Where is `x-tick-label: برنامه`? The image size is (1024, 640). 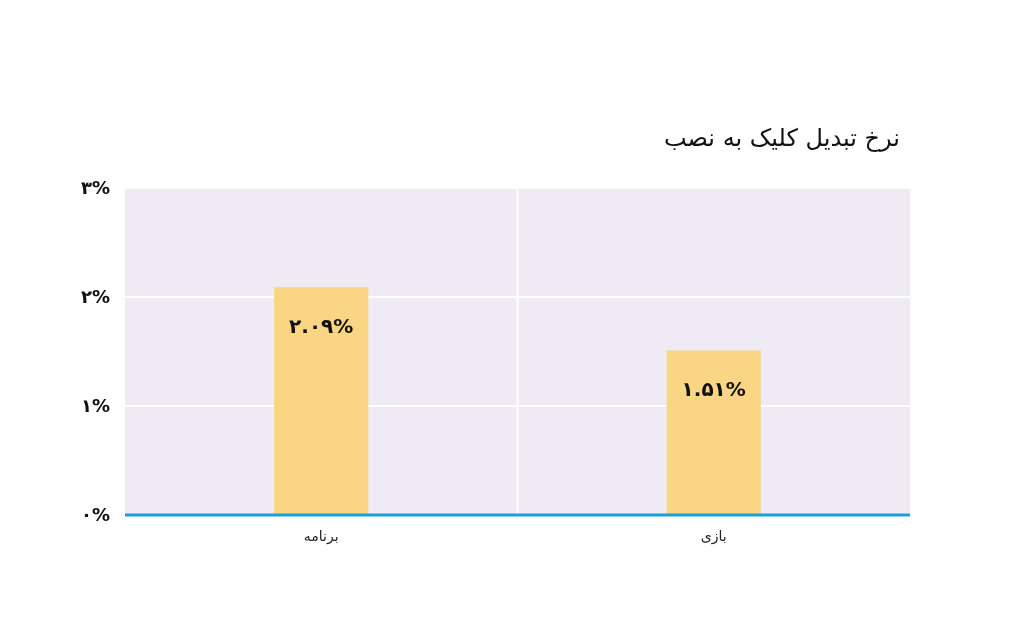
x-tick-label: برنامه is located at coordinates (321, 536).